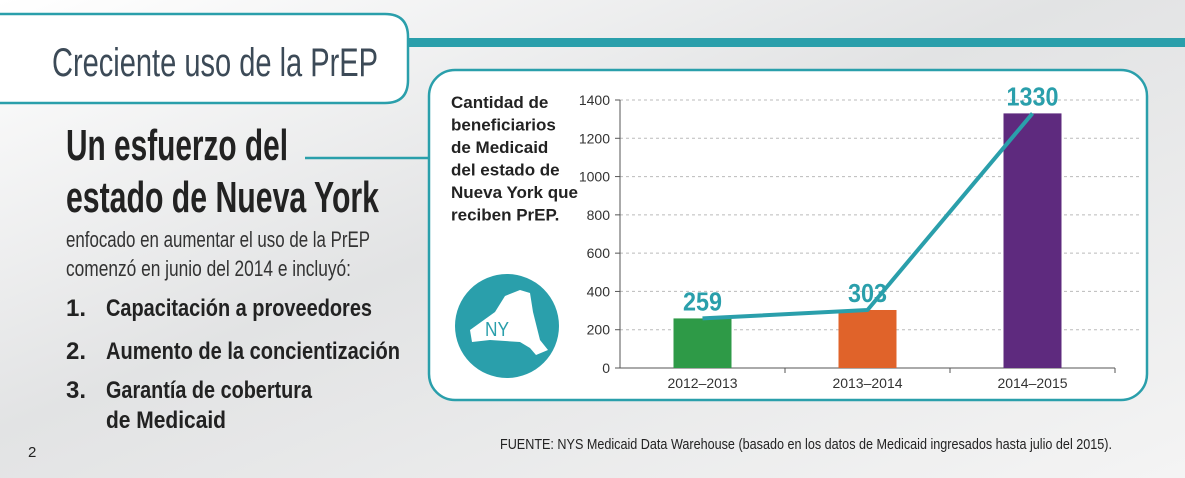 The height and width of the screenshot is (478, 1185). Describe the element at coordinates (1033, 96) in the screenshot. I see `value-label: 1330` at that location.